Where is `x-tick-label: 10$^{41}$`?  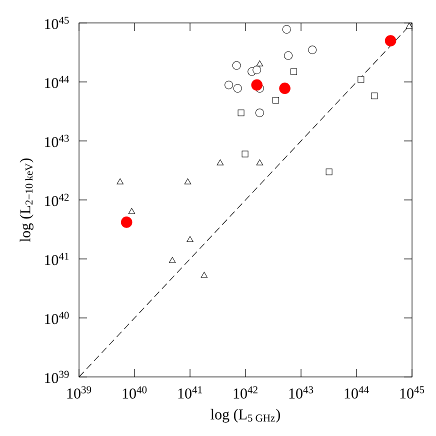 x-tick-label: 10$^{41}$ is located at coordinates (190, 392).